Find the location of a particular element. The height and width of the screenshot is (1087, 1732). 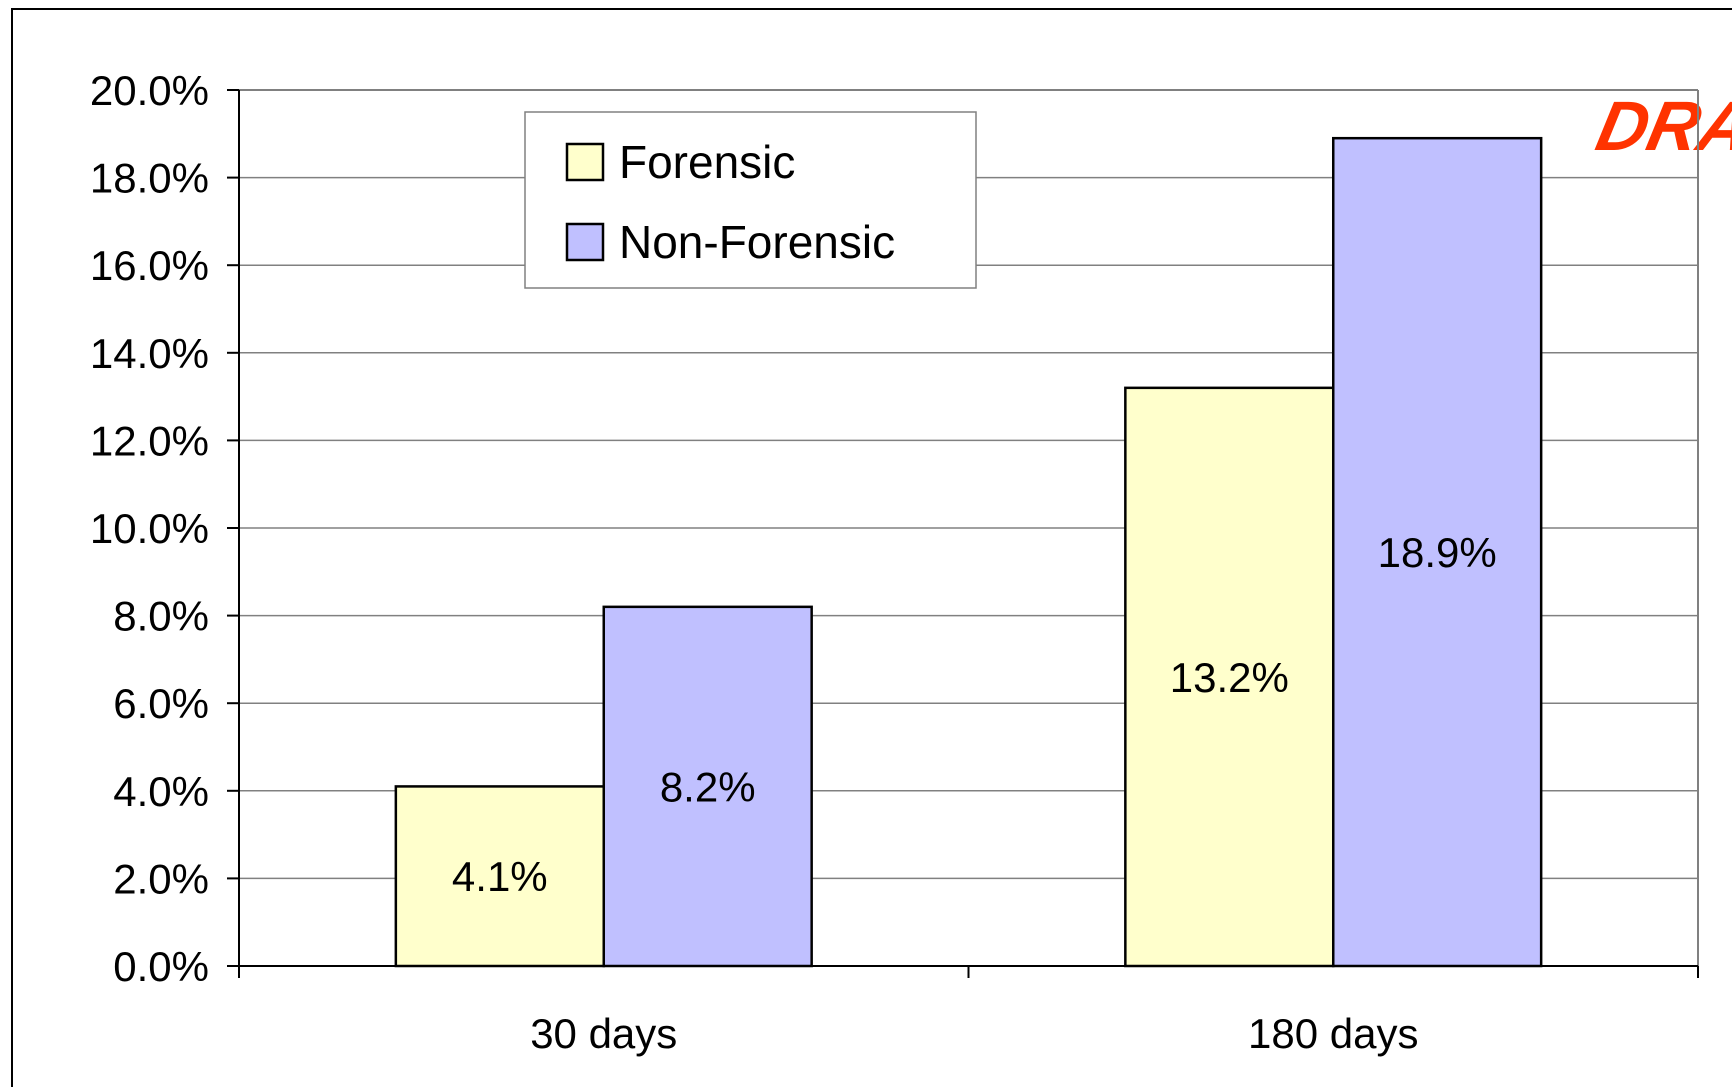

bar-non-forensic-30-days is located at coordinates (707, 786).